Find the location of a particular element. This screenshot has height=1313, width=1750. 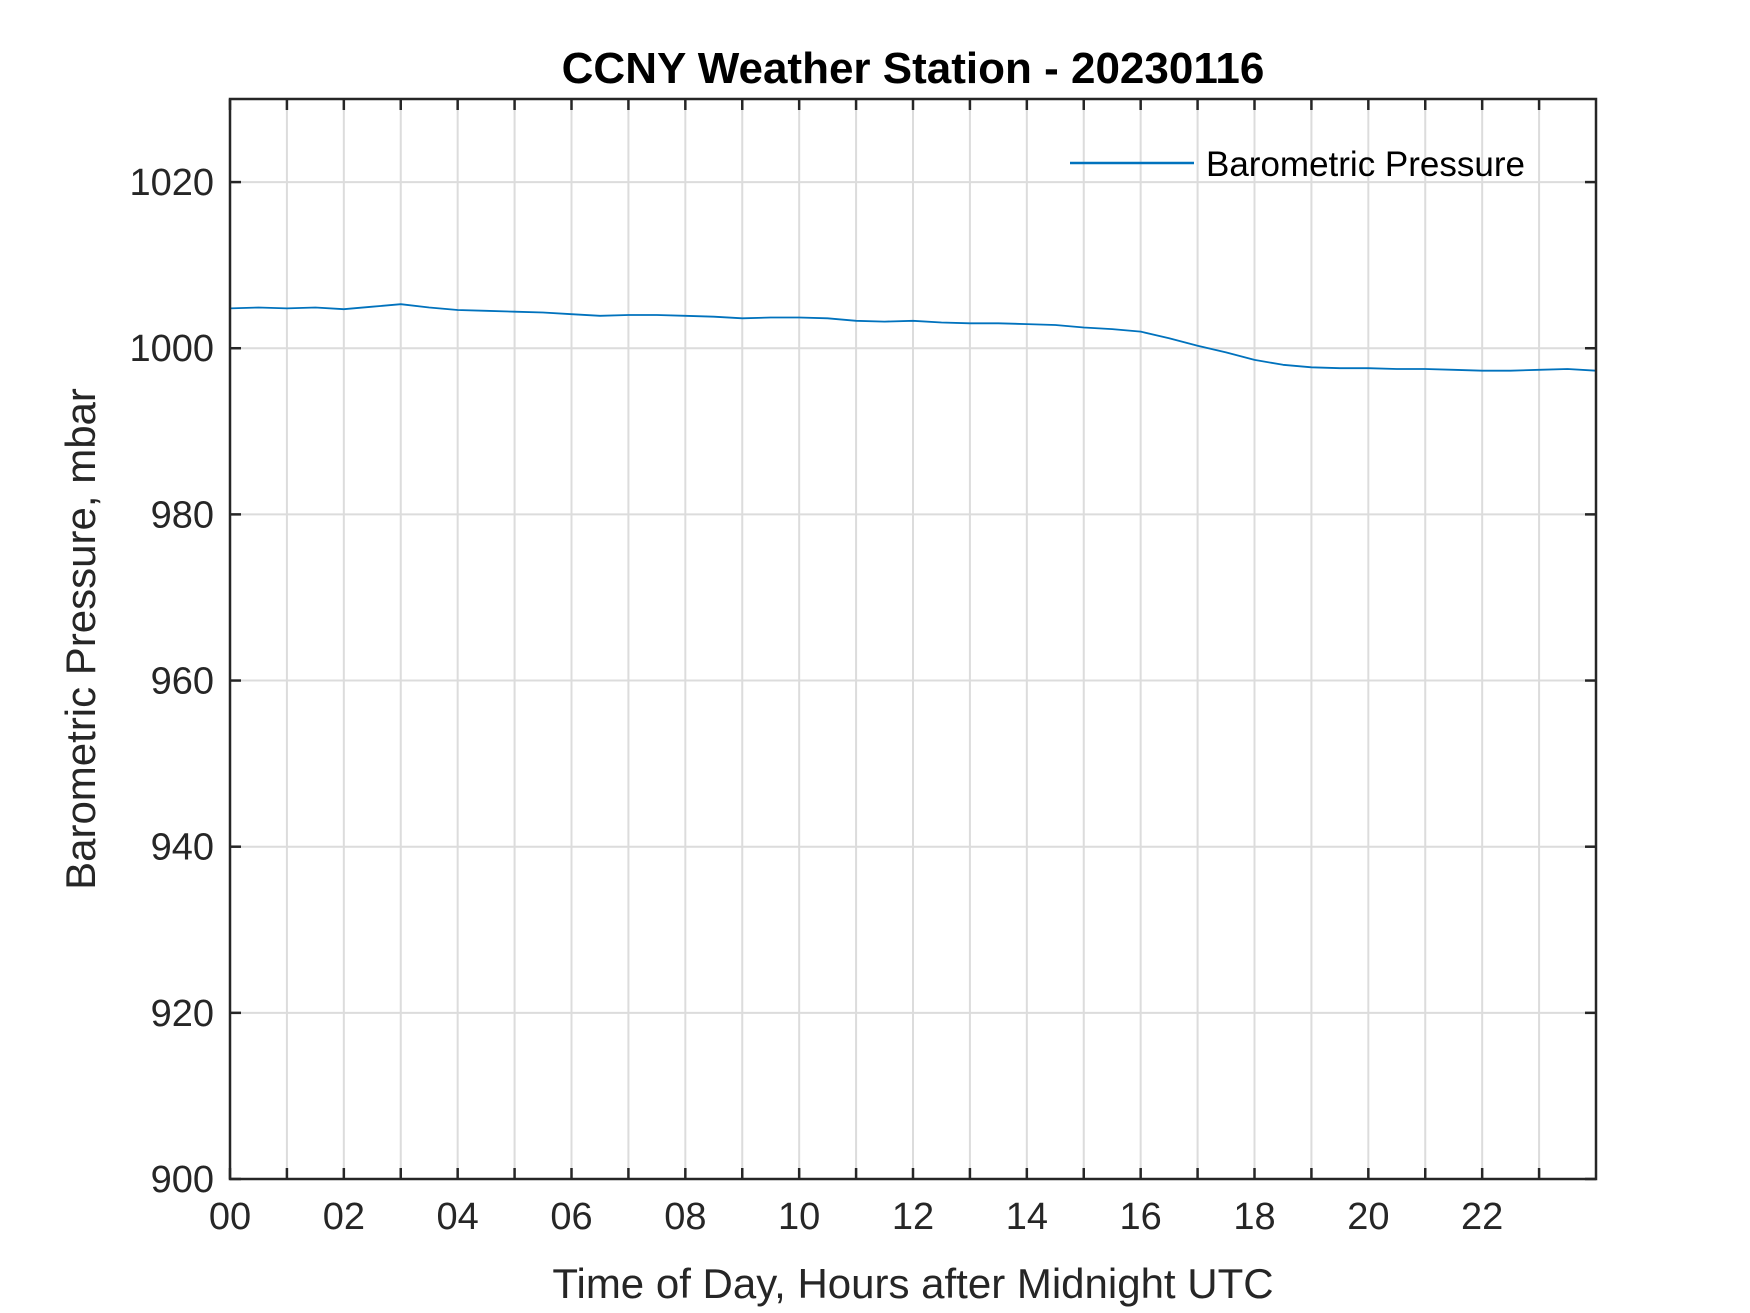

y-tick-label: 980 is located at coordinates (182, 515).